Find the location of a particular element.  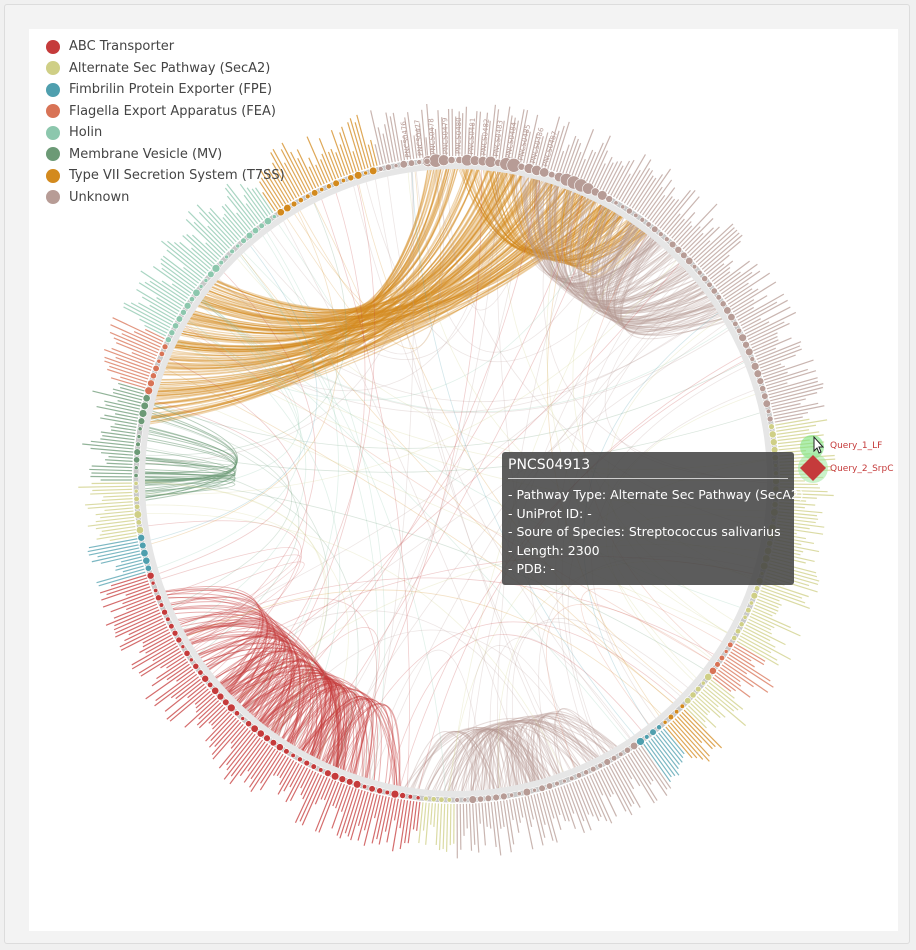

legend-item-seca2: Alternate Sec Pathway (SecA2) is located at coordinates (165, 69).